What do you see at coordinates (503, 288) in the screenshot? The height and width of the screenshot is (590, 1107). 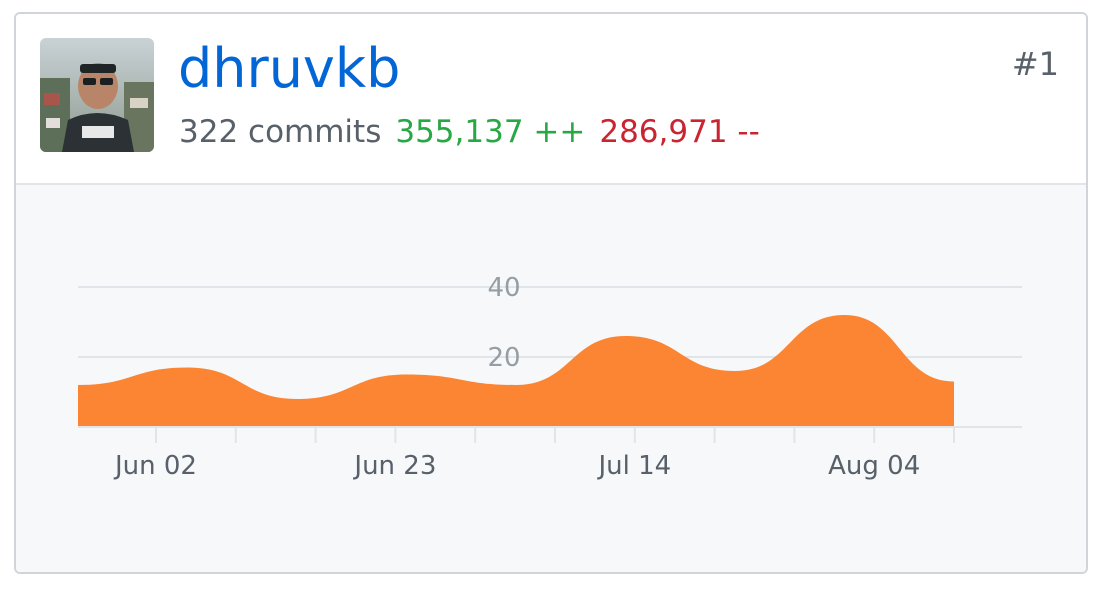 I see `y-tick-label: 40` at bounding box center [503, 288].